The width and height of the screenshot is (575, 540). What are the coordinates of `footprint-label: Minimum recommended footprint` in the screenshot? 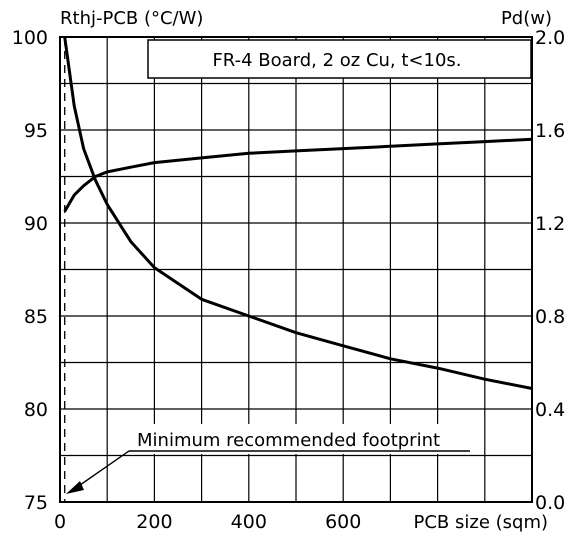 It's located at (288, 440).